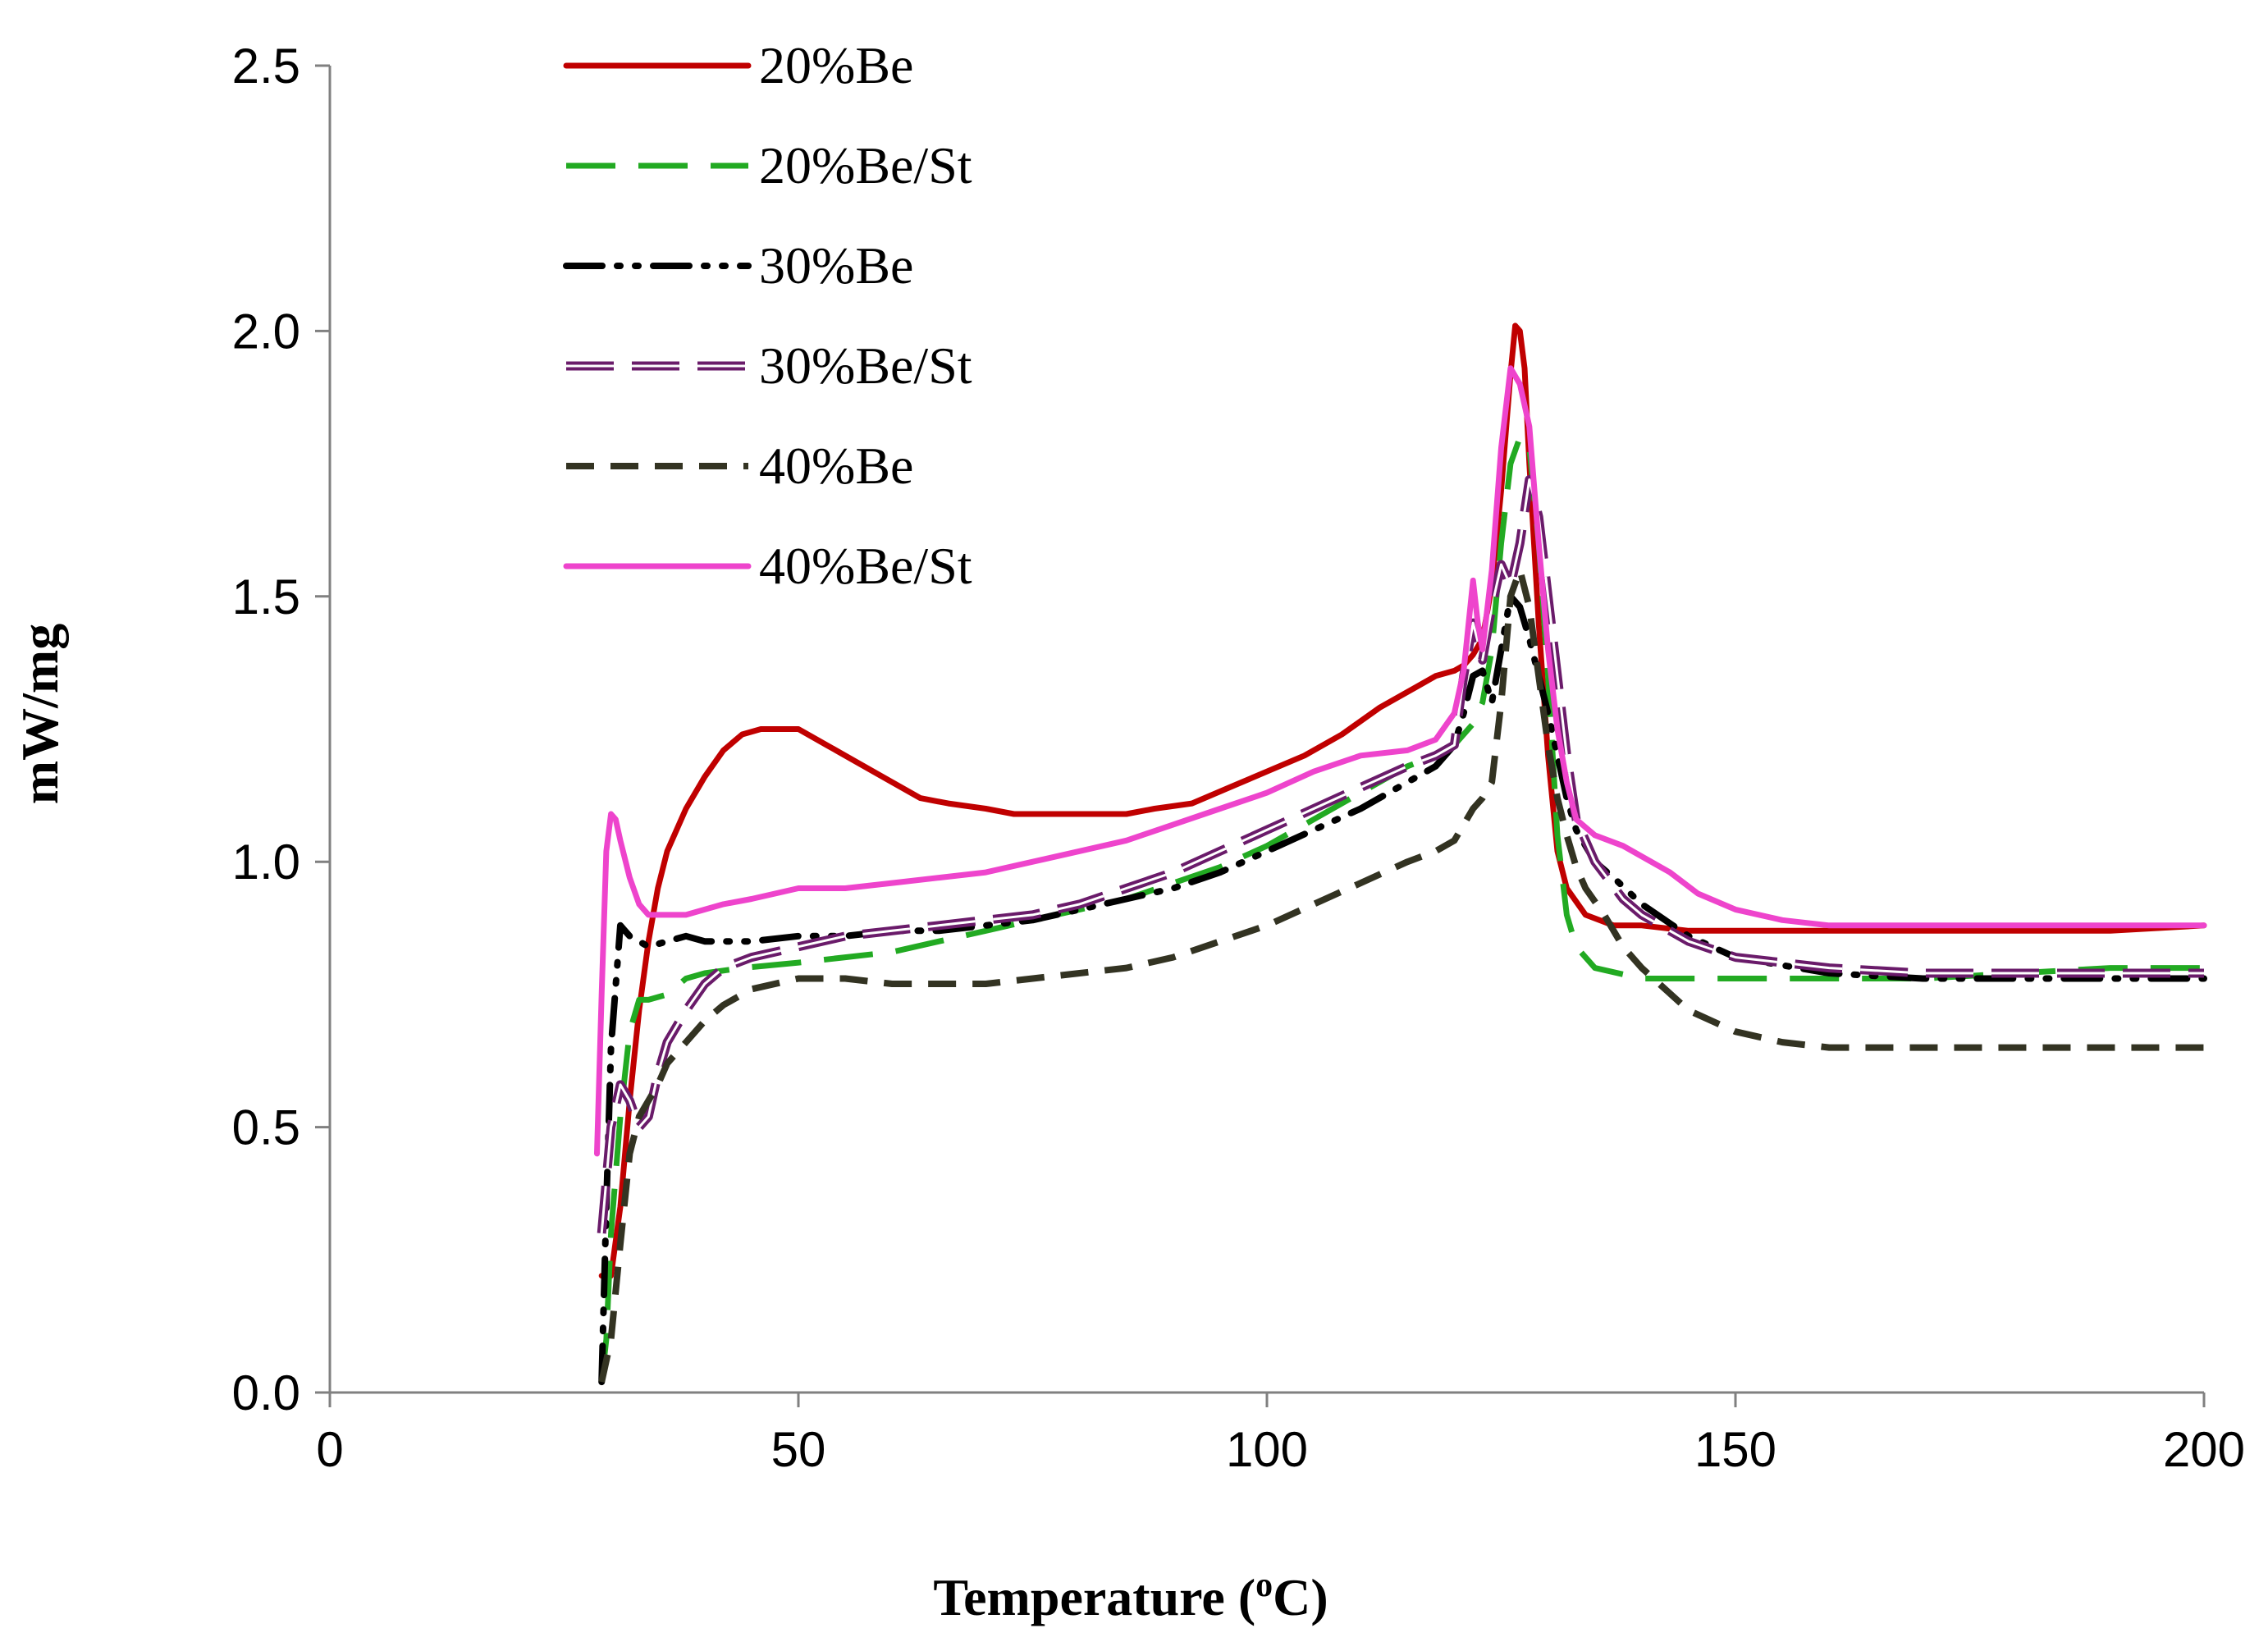  Describe the element at coordinates (1264, 1585) in the screenshot. I see `x-axis-title-superscript: o` at that location.